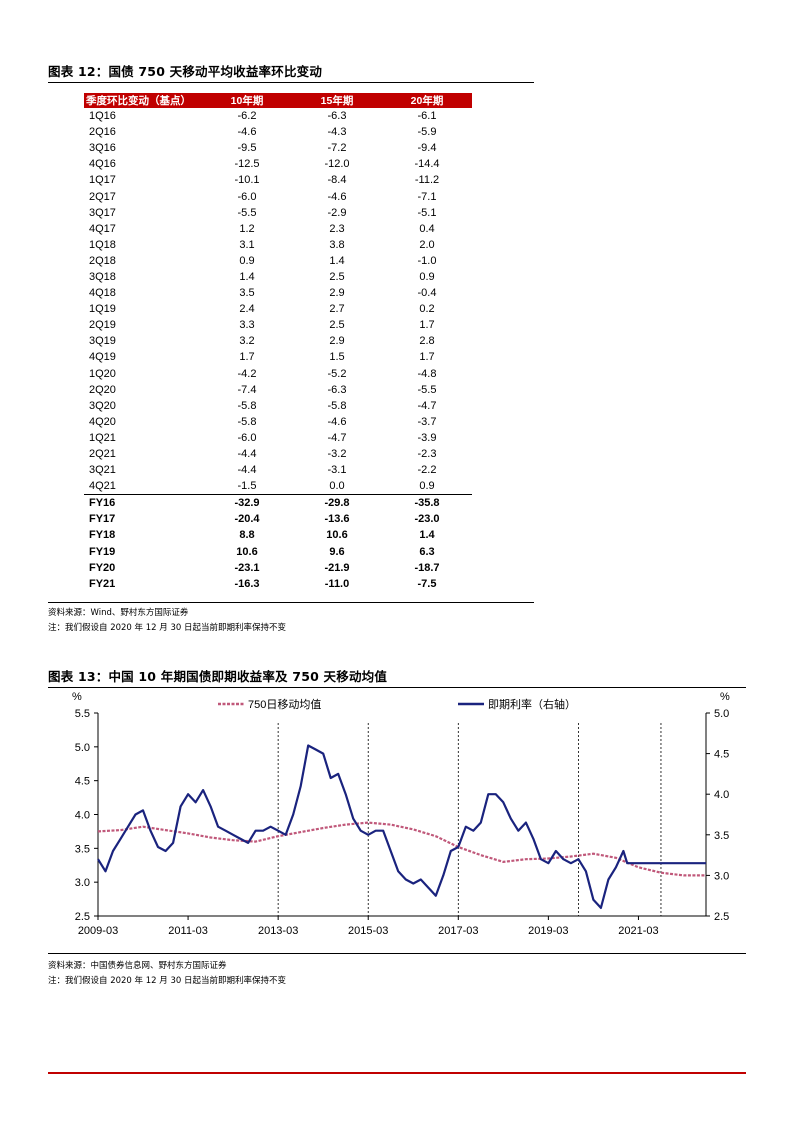 This screenshot has width=793, height=1122. What do you see at coordinates (102, 341) in the screenshot?
I see `row-label: 3Q19` at bounding box center [102, 341].